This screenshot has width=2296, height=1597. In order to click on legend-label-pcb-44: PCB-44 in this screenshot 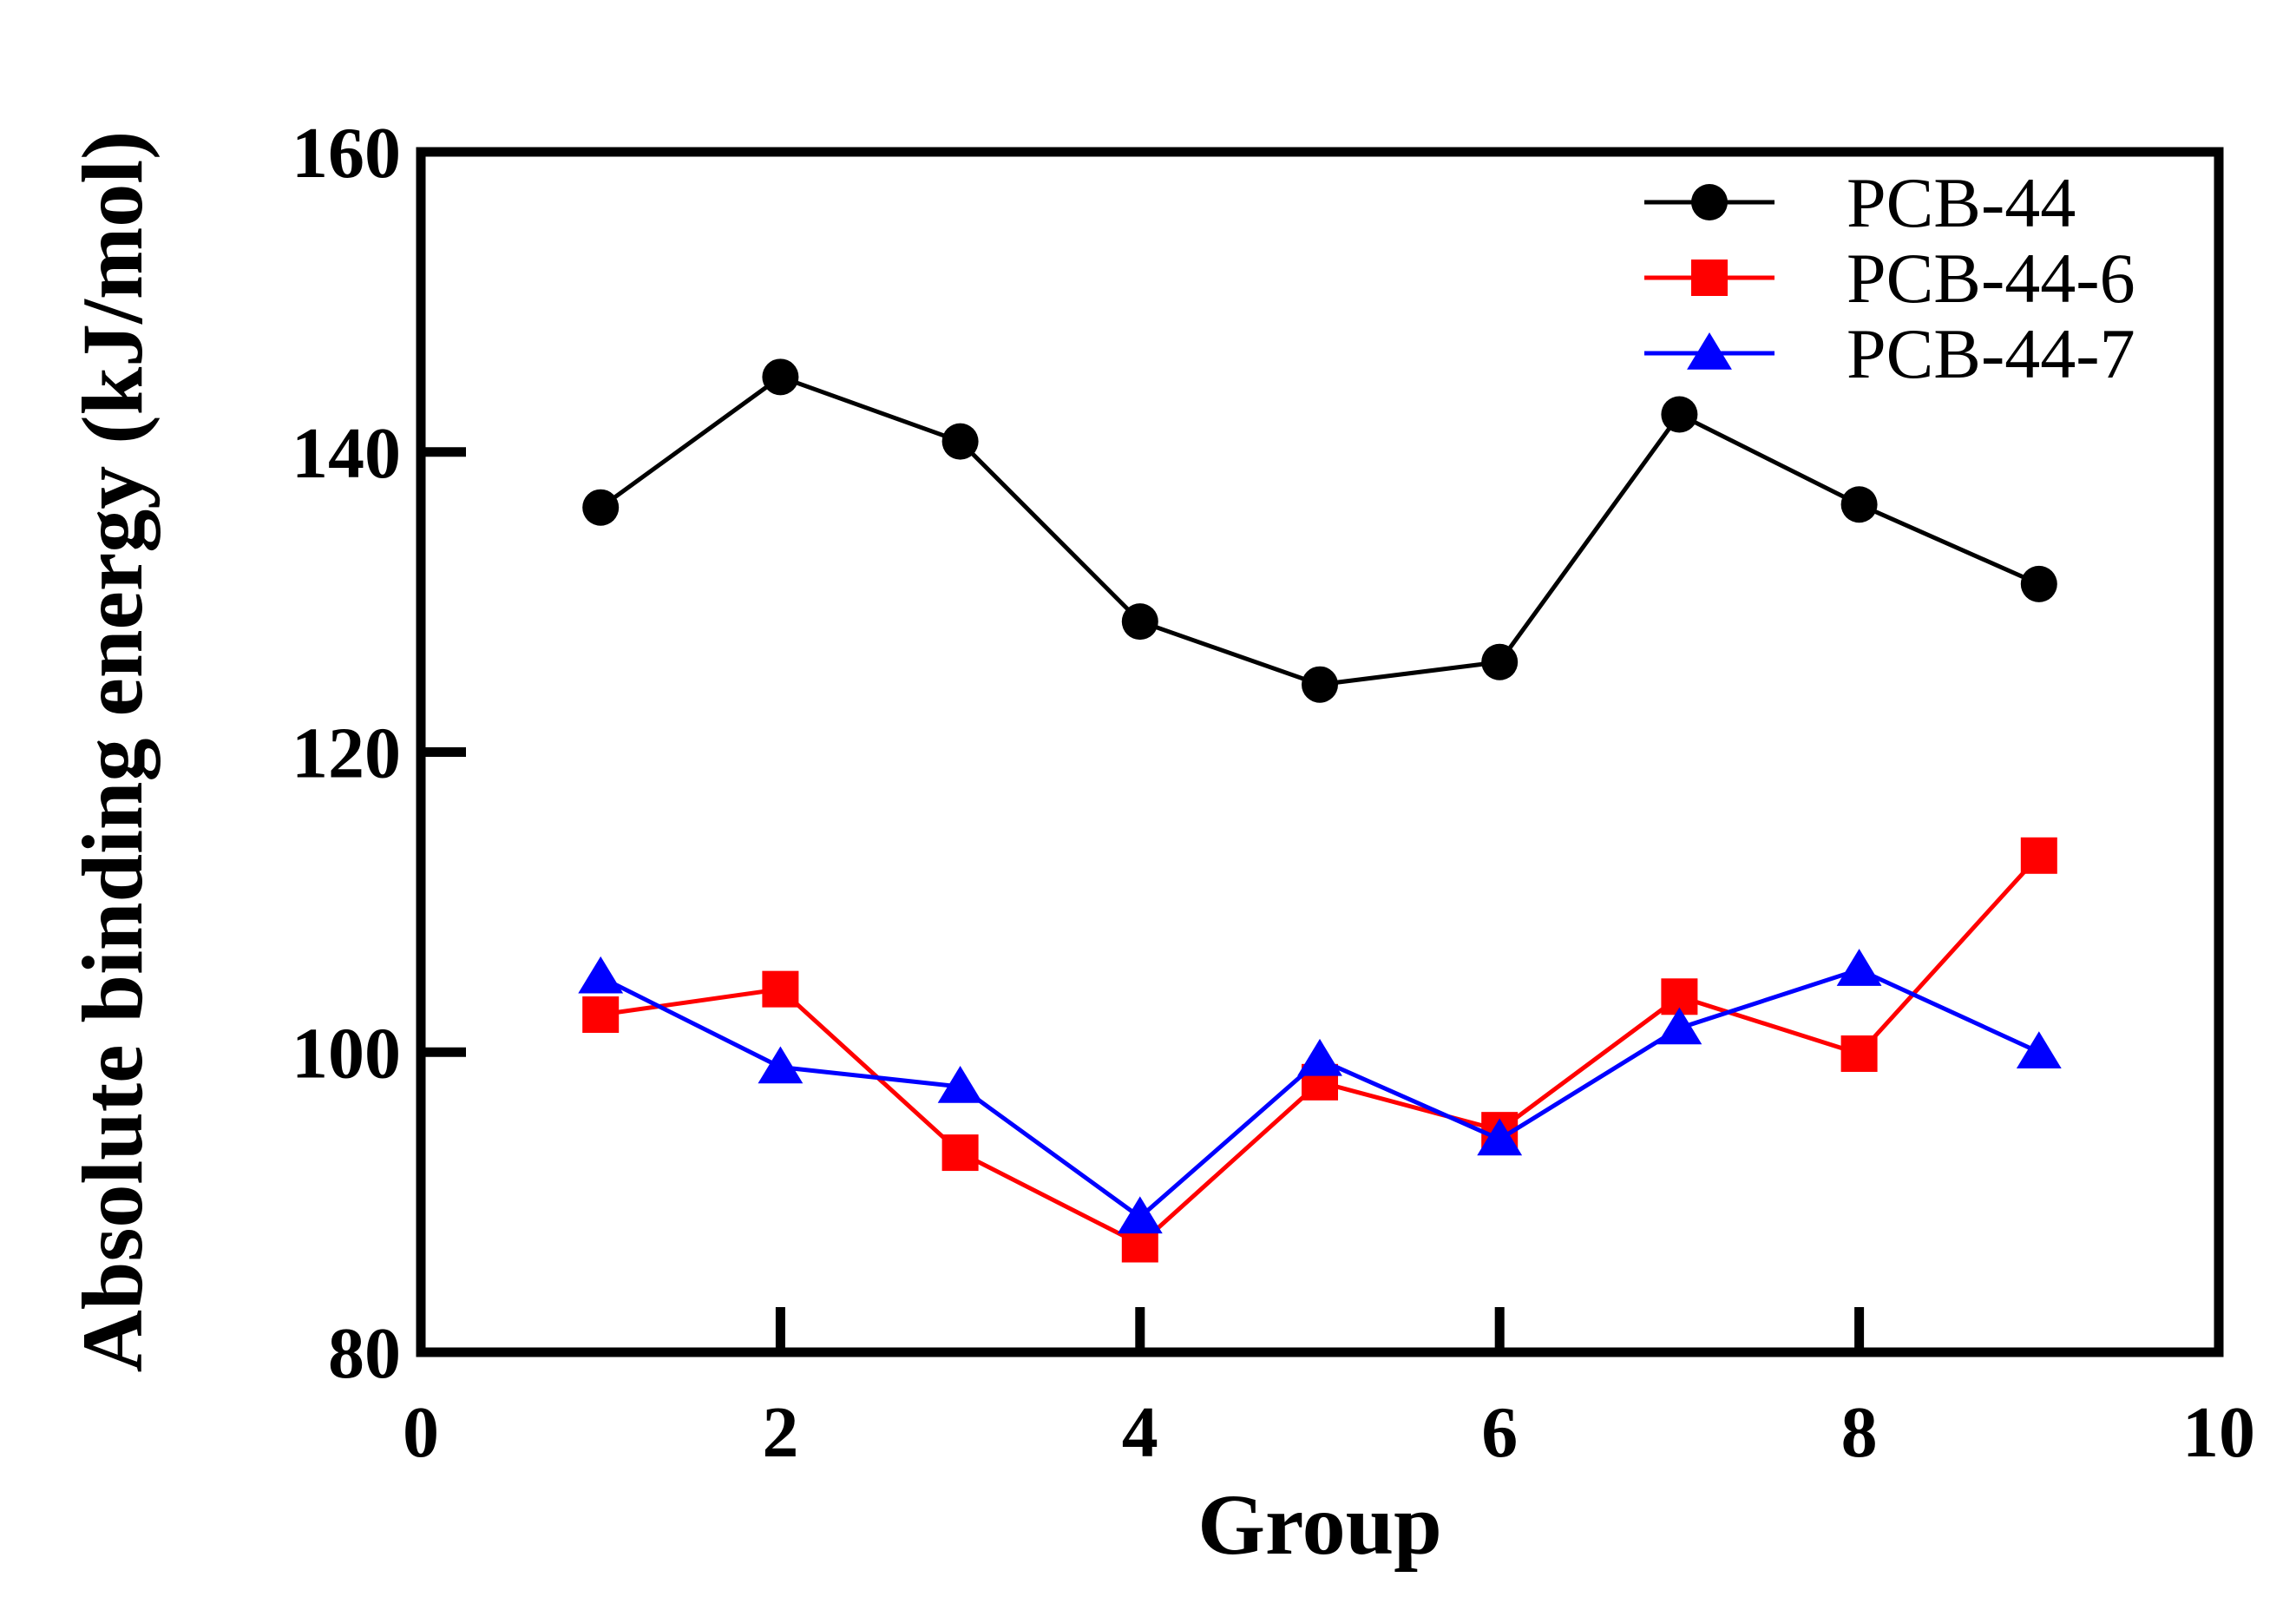, I will do `click(1961, 202)`.